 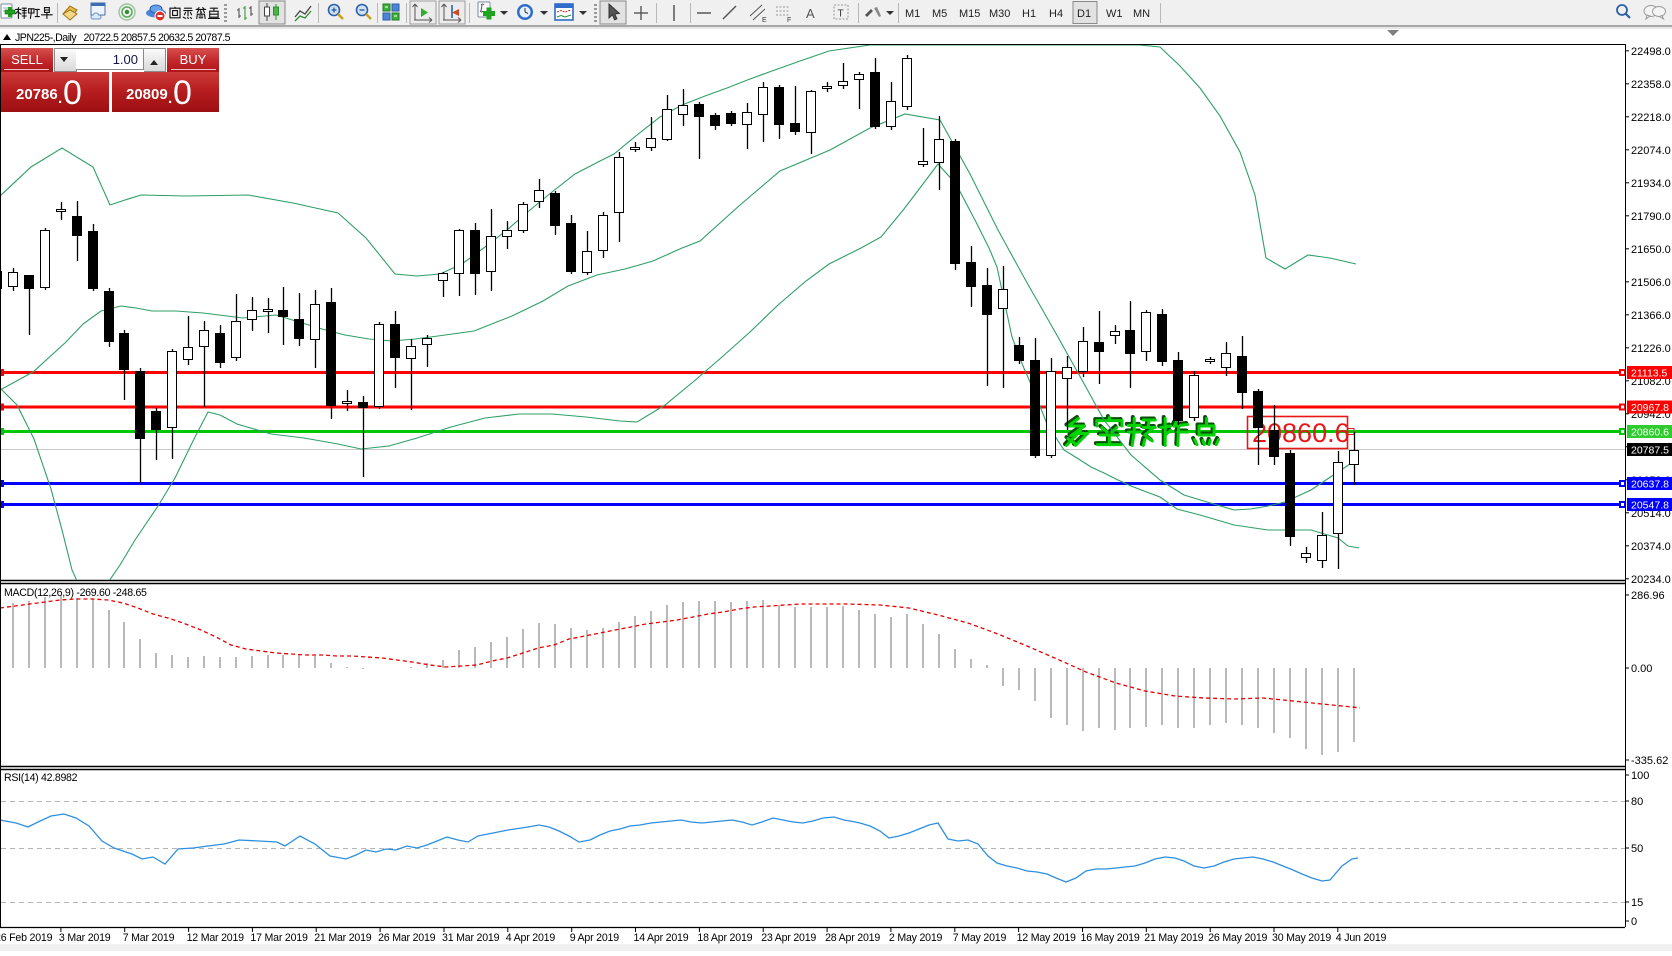 I want to click on svg-text: D1, so click(x=1084, y=14).